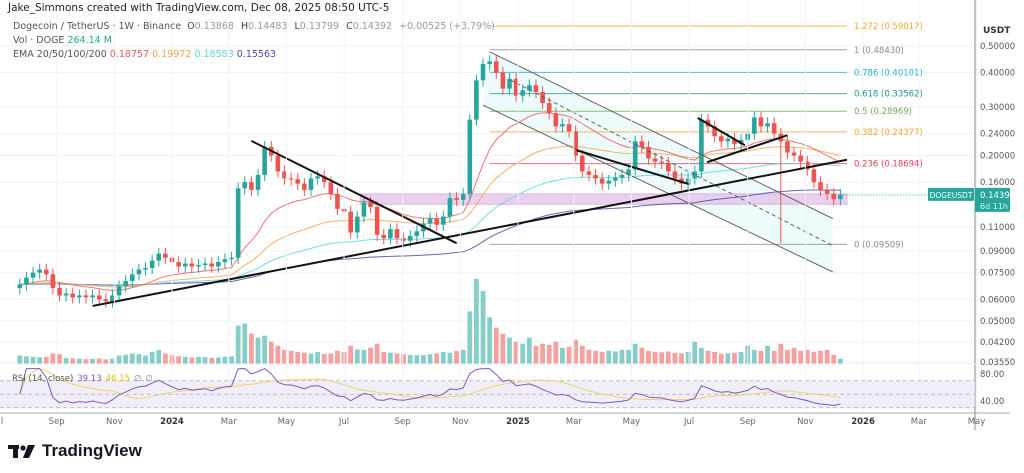 Image resolution: width=1024 pixels, height=473 pixels. I want to click on price-tick-label: 0.20000, so click(997, 156).